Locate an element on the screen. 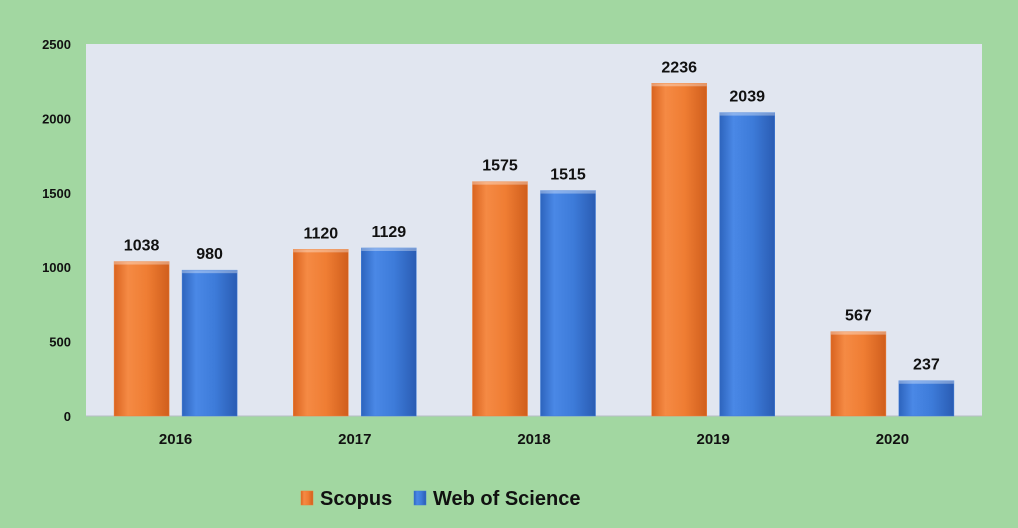 Image resolution: width=1018 pixels, height=528 pixels. x-axis: 2016 2017 2018 2019 2020 is located at coordinates (534, 439).